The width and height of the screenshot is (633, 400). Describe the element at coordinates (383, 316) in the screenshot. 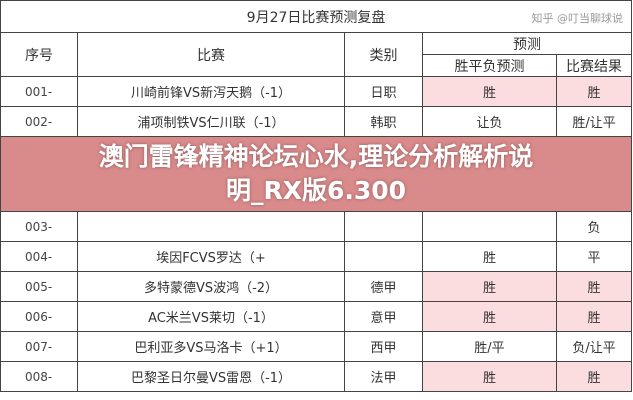

I see `cell-category: 意甲` at that location.